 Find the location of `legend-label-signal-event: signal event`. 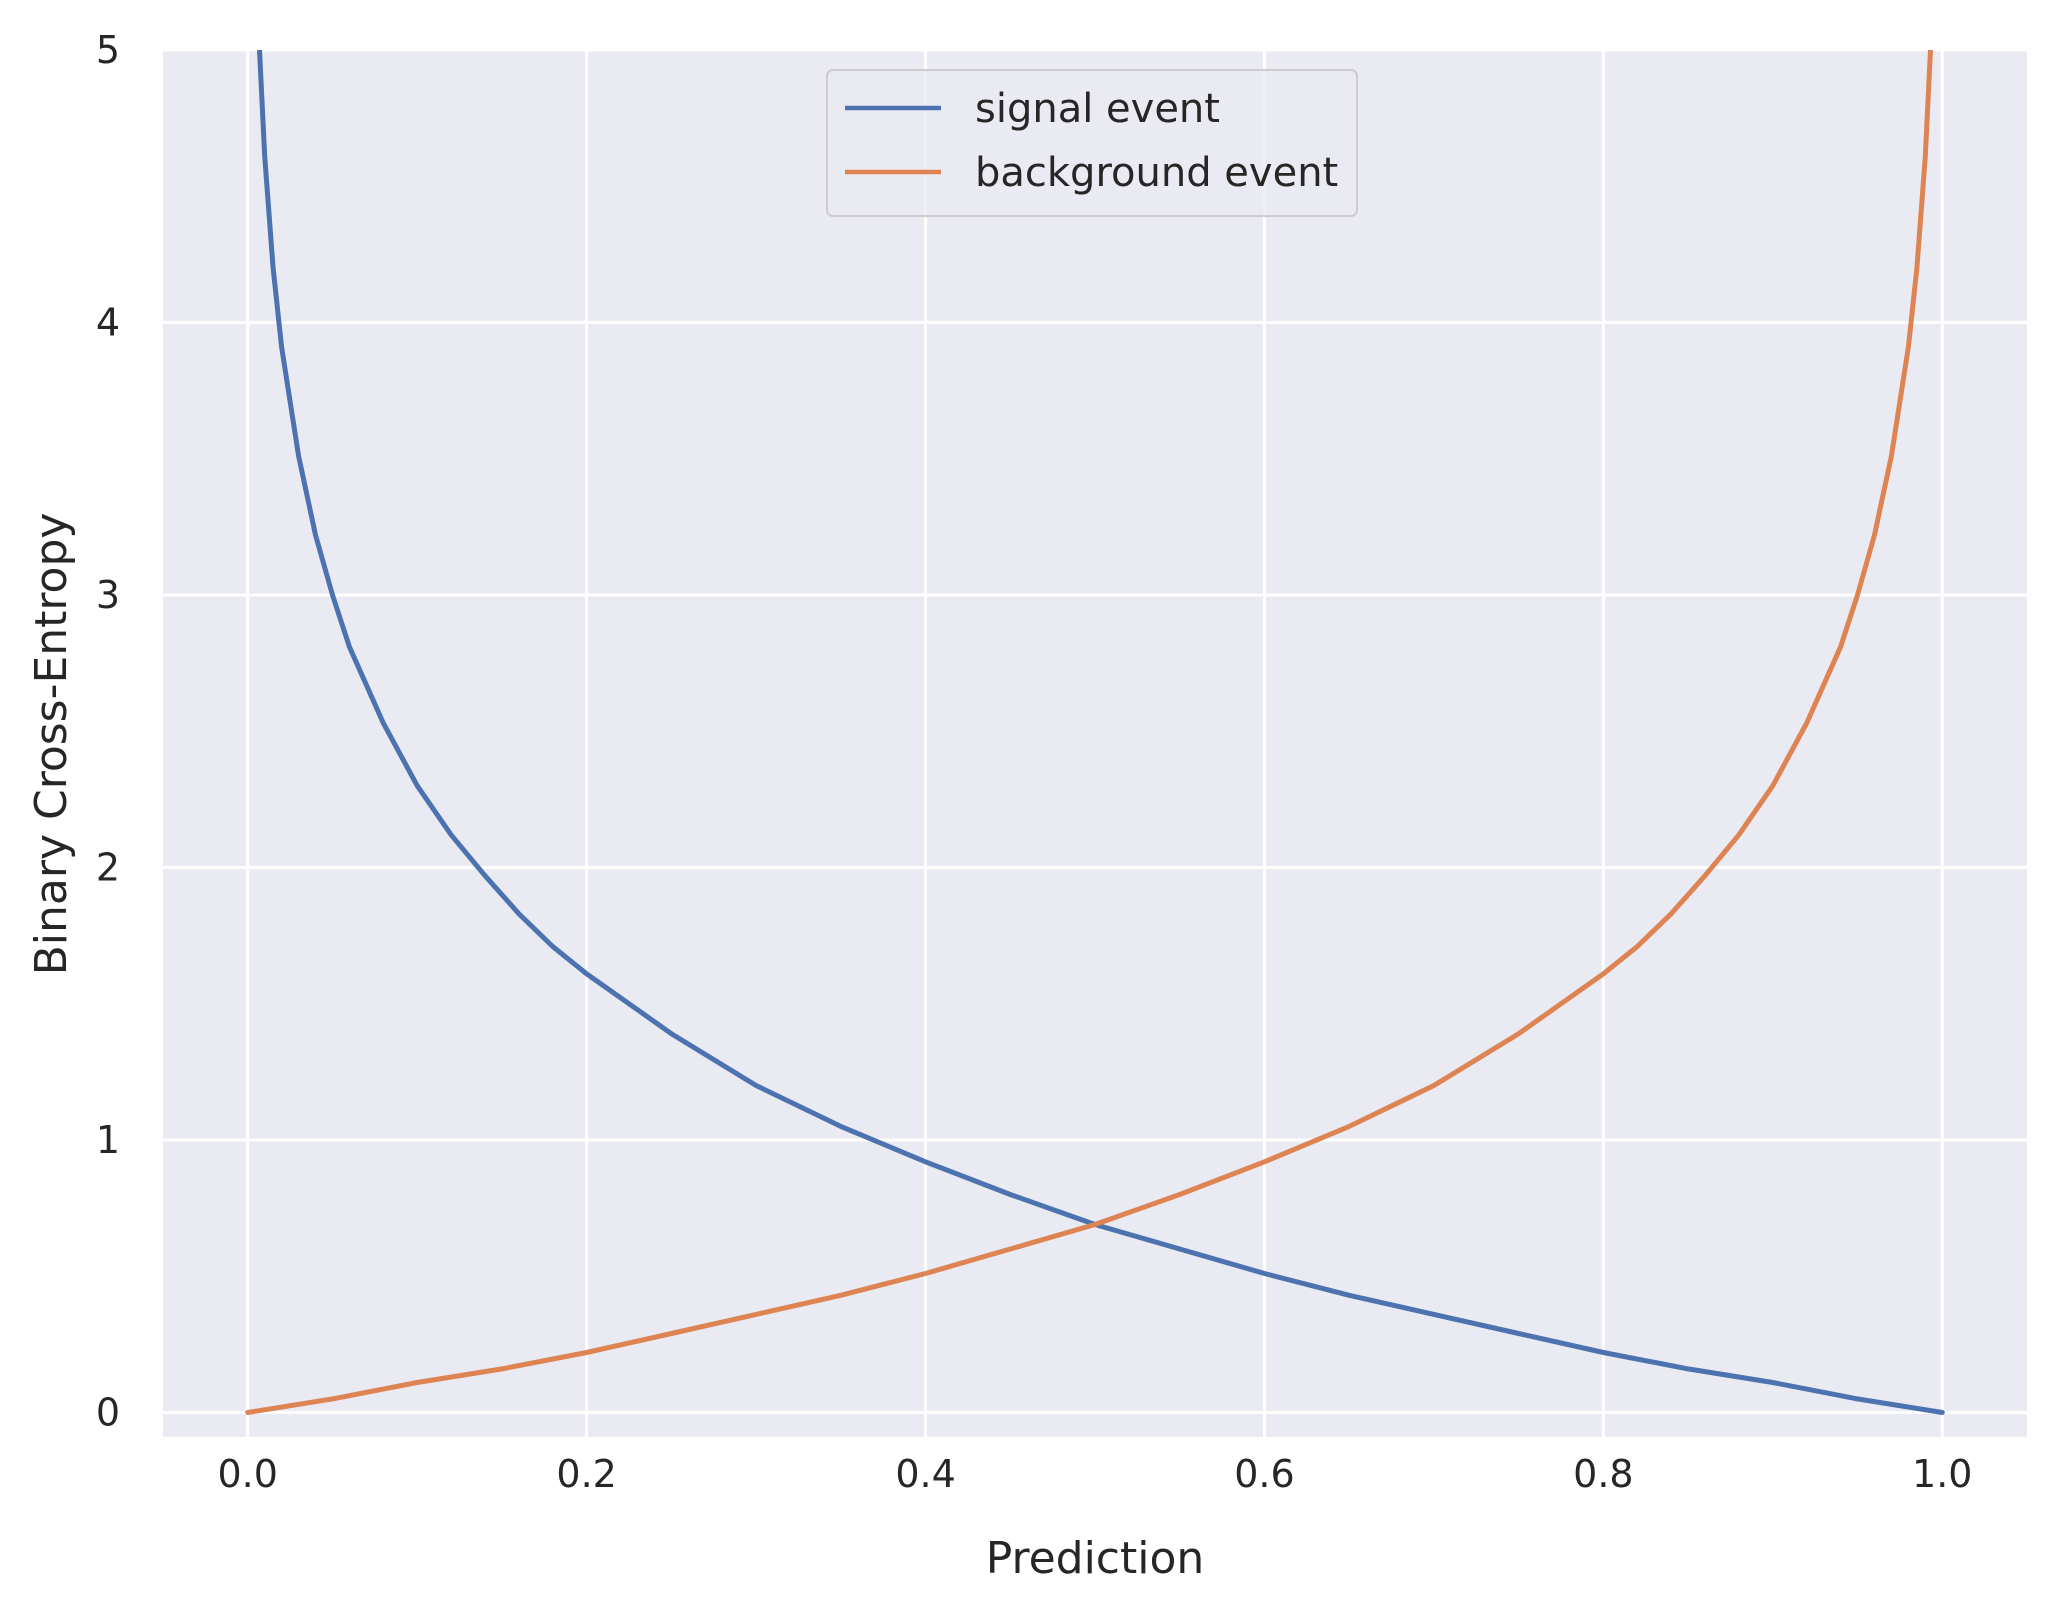

legend-label-signal-event: signal event is located at coordinates (1097, 109).